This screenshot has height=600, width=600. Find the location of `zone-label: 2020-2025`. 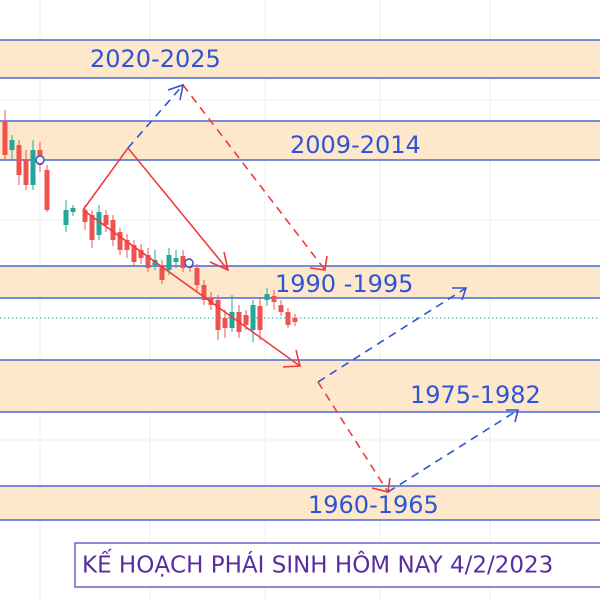

zone-label: 2020-2025 is located at coordinates (155, 59).